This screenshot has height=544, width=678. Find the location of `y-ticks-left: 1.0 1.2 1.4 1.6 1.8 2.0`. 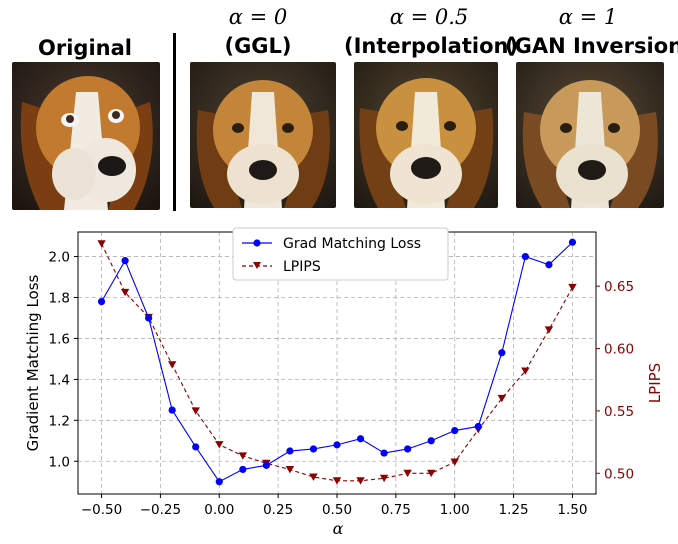

y-ticks-left: 1.0 1.2 1.4 1.6 1.8 2.0 is located at coordinates (63, 360).